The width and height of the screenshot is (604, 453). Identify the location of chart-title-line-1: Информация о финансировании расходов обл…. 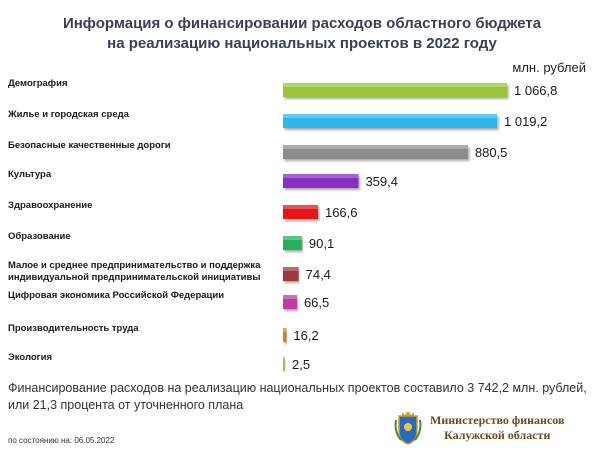
(302, 23).